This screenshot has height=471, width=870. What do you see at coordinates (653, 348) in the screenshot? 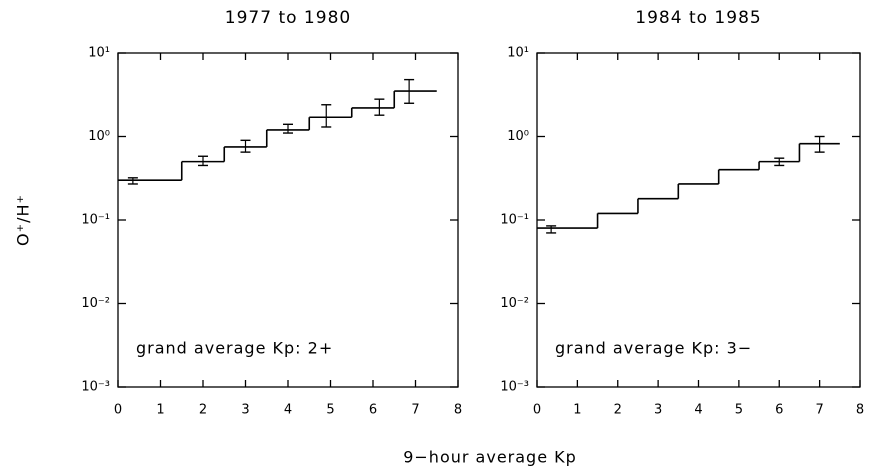
I see `annotation: grand average Kp: 3−` at bounding box center [653, 348].